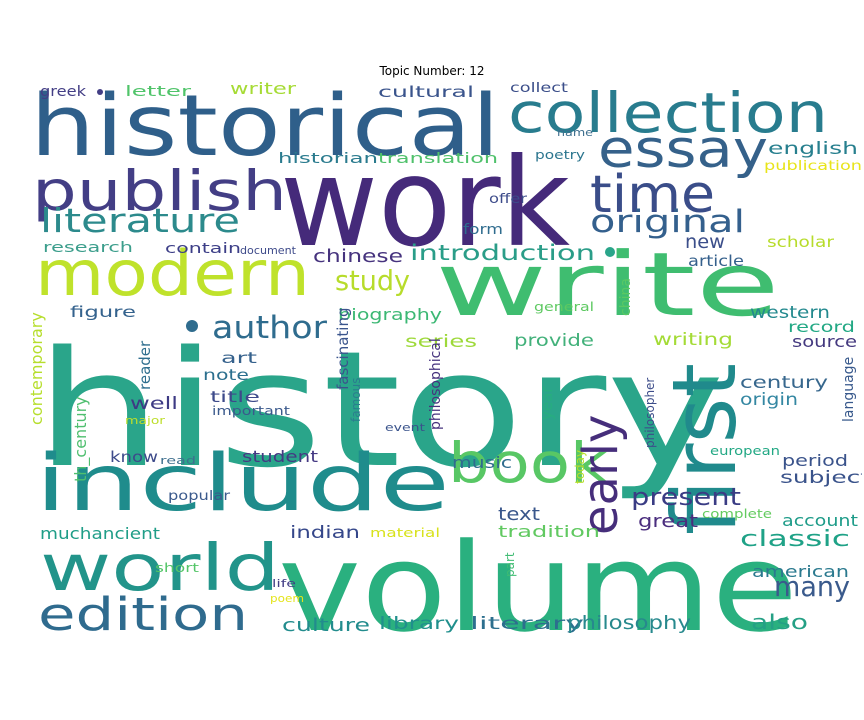 The height and width of the screenshot is (720, 864). What do you see at coordinates (145, 420) in the screenshot?
I see `word-major: major` at bounding box center [145, 420].